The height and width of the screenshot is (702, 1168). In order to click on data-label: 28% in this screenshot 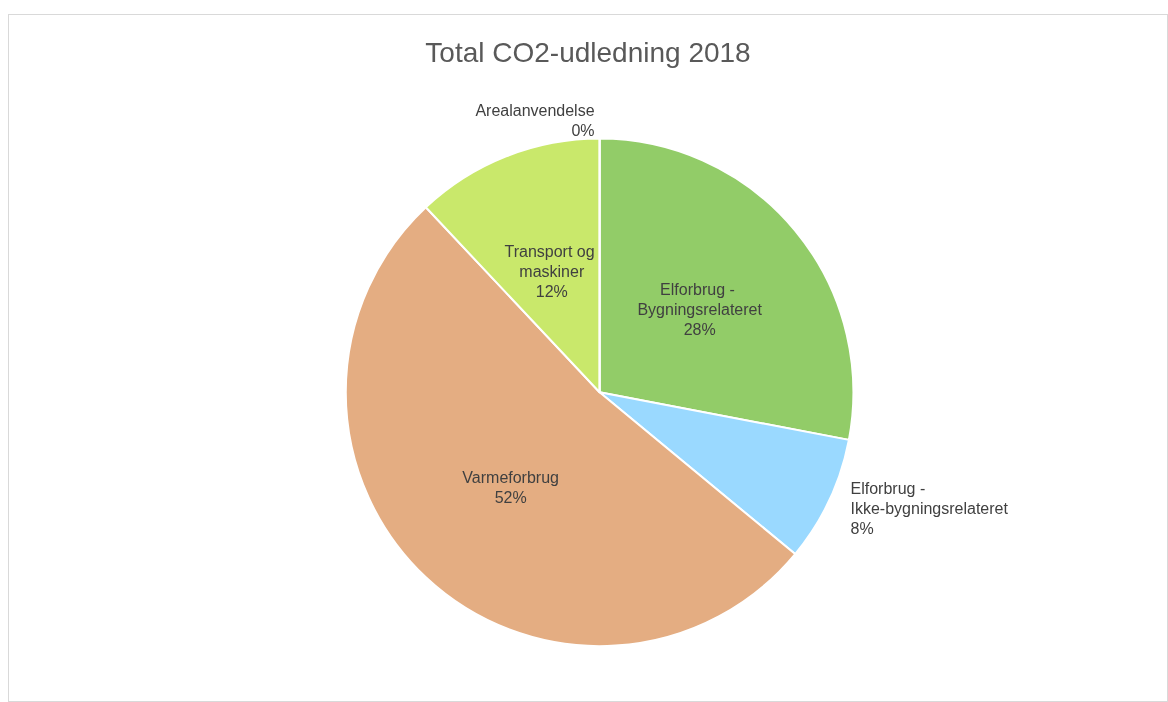, I will do `click(699, 329)`.